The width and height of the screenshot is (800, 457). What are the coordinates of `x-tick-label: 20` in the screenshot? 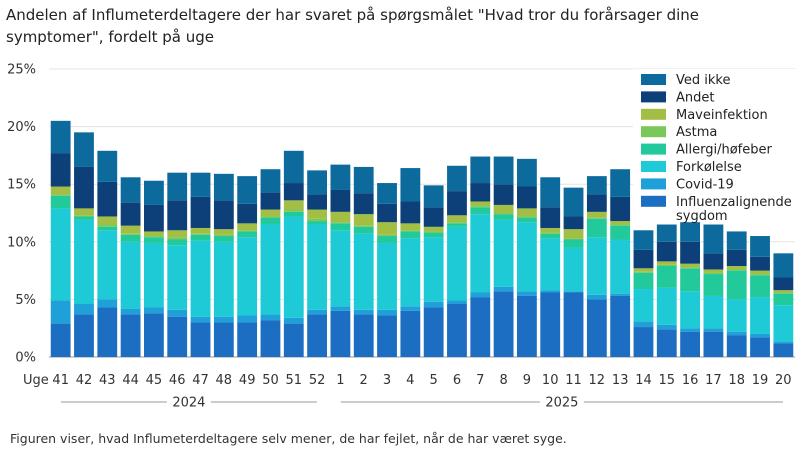 It's located at (783, 380).